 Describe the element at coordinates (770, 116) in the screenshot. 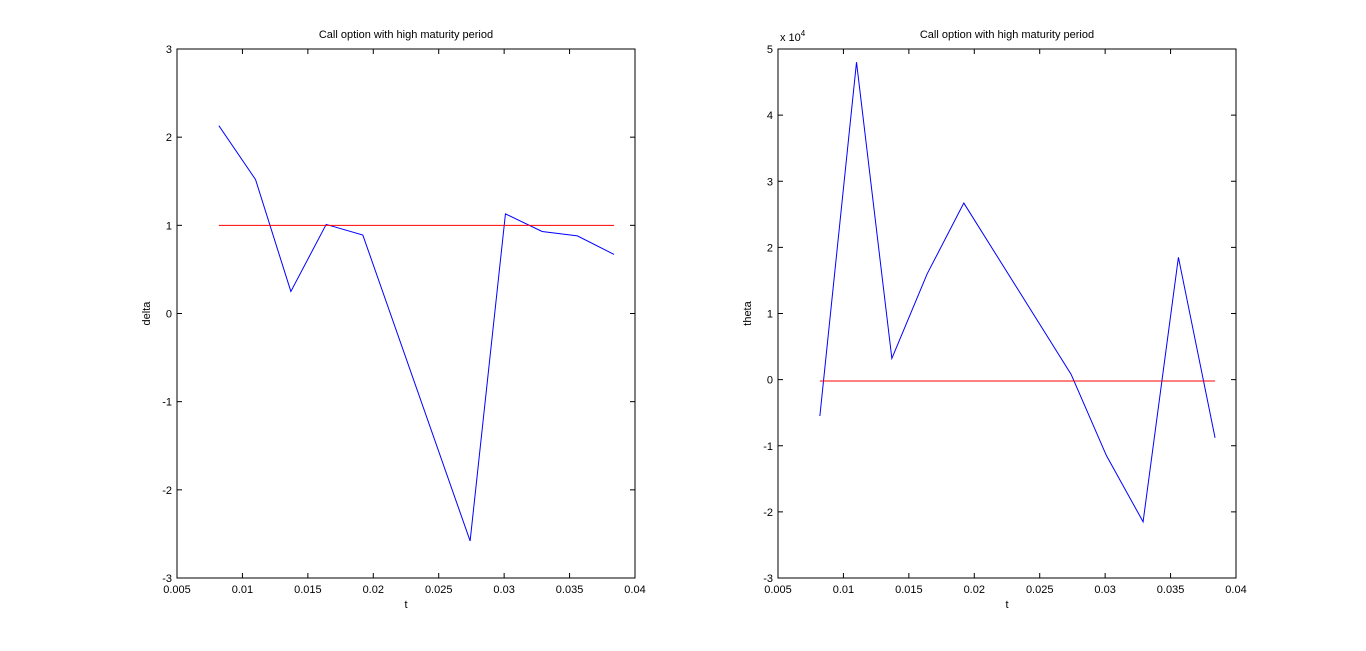

I see `y-tick-label: 4` at that location.